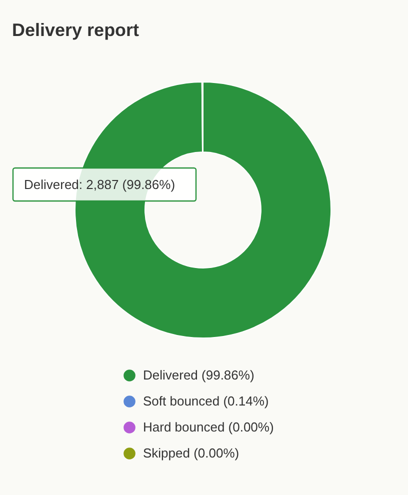 This screenshot has height=495, width=408. Describe the element at coordinates (100, 184) in the screenshot. I see `text: Delivered: 2,887 (99.86%)` at that location.